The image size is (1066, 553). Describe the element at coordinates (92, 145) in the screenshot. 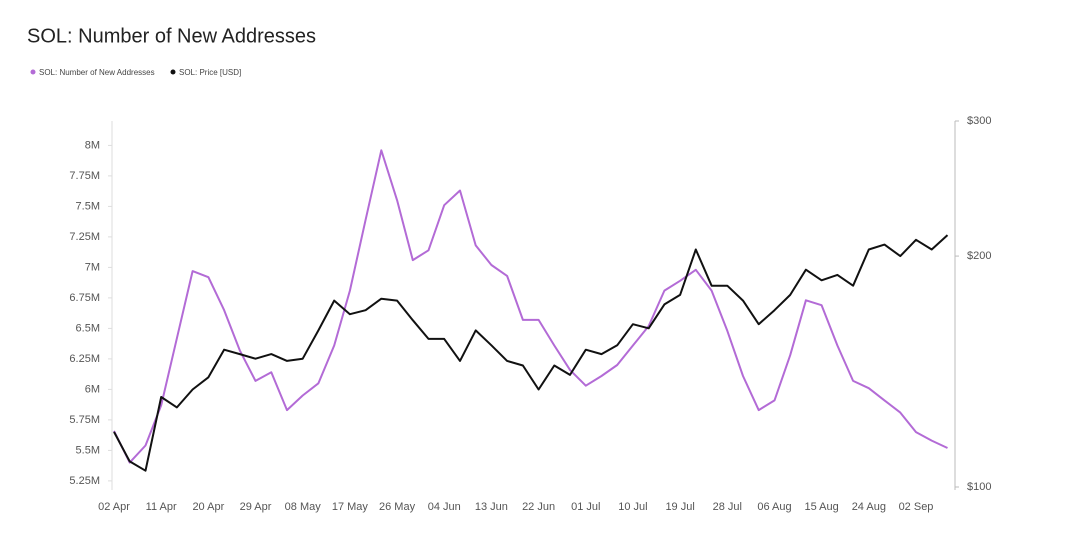

I see `y-tick-label: 8M` at that location.